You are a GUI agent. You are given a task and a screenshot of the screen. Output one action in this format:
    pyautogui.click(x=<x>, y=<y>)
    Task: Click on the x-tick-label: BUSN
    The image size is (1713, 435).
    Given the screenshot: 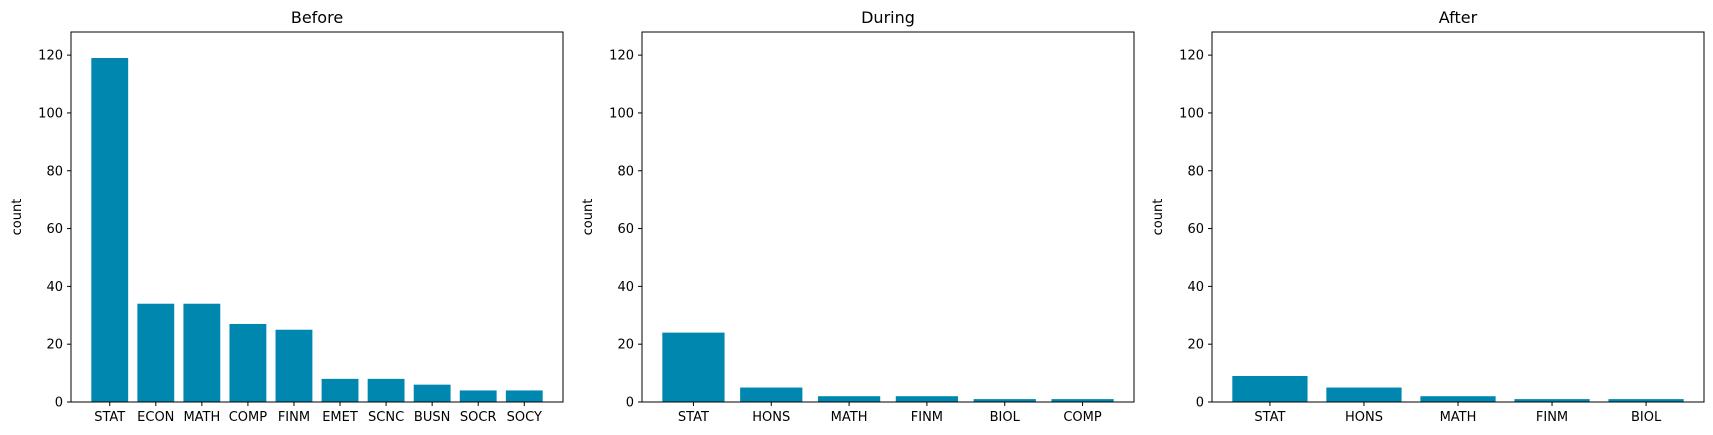 What is the action you would take?
    pyautogui.click(x=432, y=417)
    